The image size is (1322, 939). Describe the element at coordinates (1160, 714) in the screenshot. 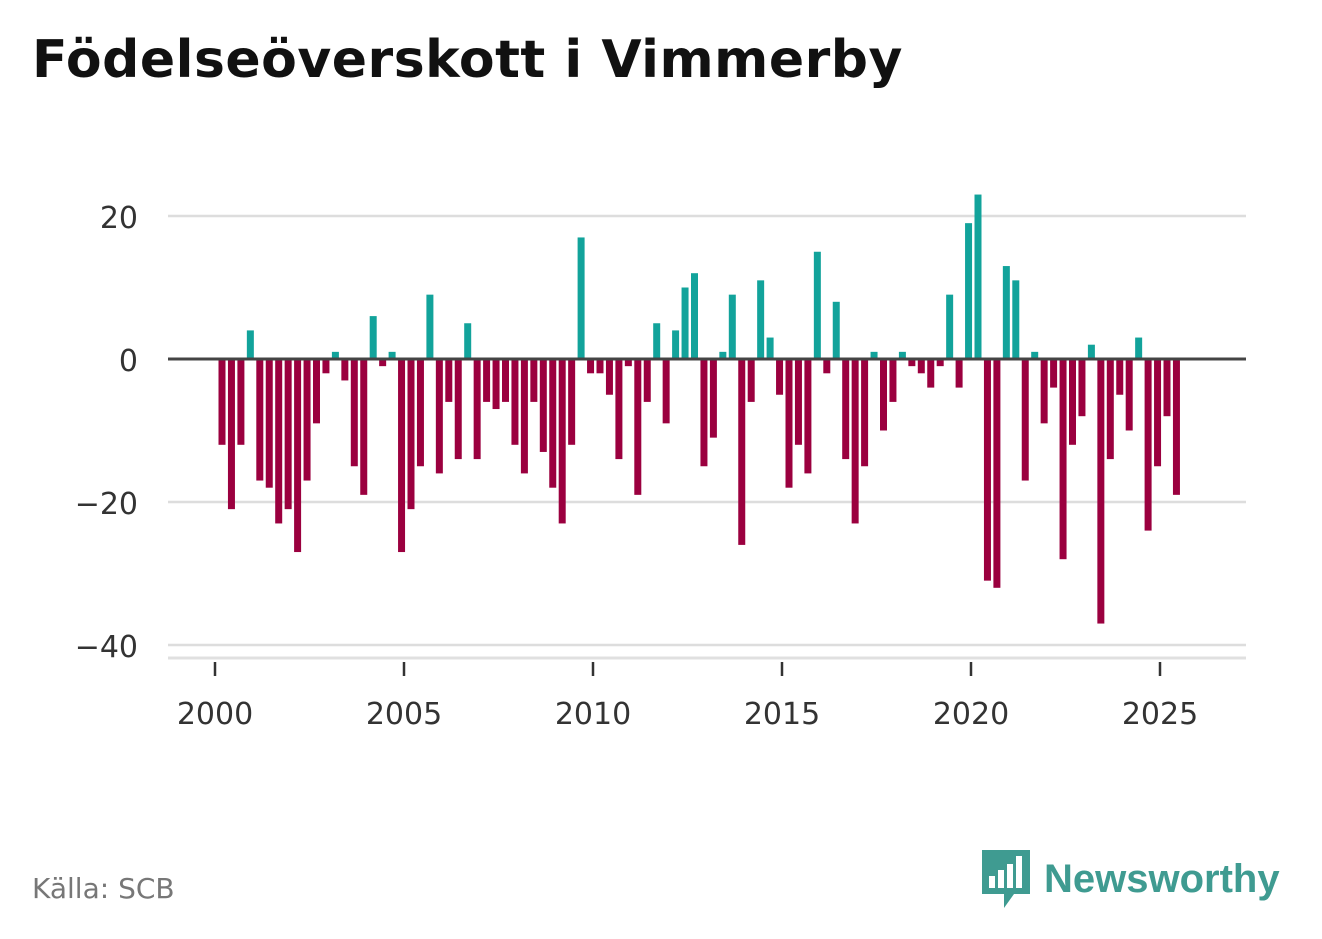

I see `x-tick-label: 2025` at that location.